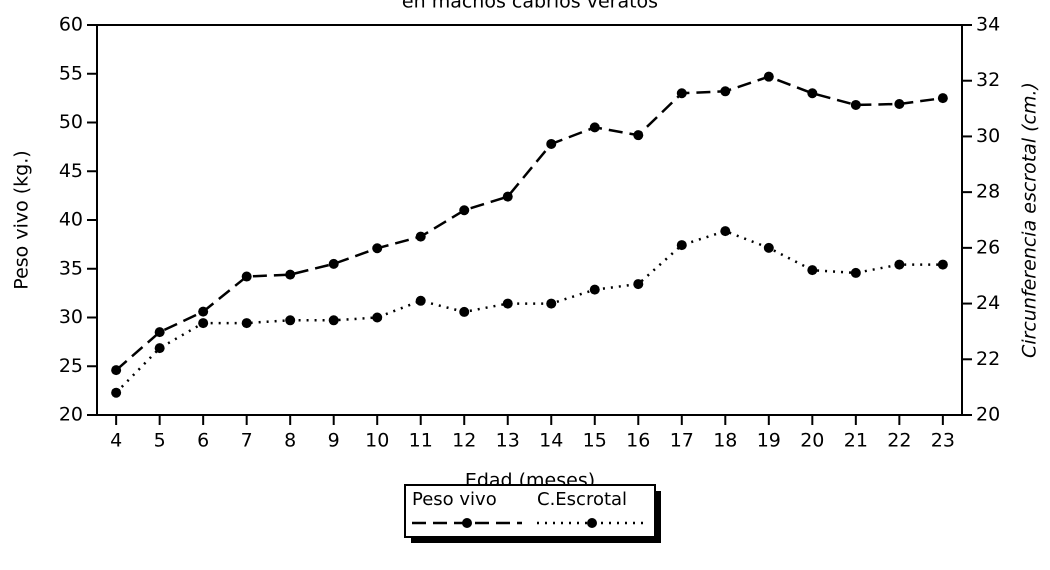 Image resolution: width=1050 pixels, height=570 pixels. What do you see at coordinates (856, 441) in the screenshot?
I see `x-tick-label: 21` at bounding box center [856, 441].